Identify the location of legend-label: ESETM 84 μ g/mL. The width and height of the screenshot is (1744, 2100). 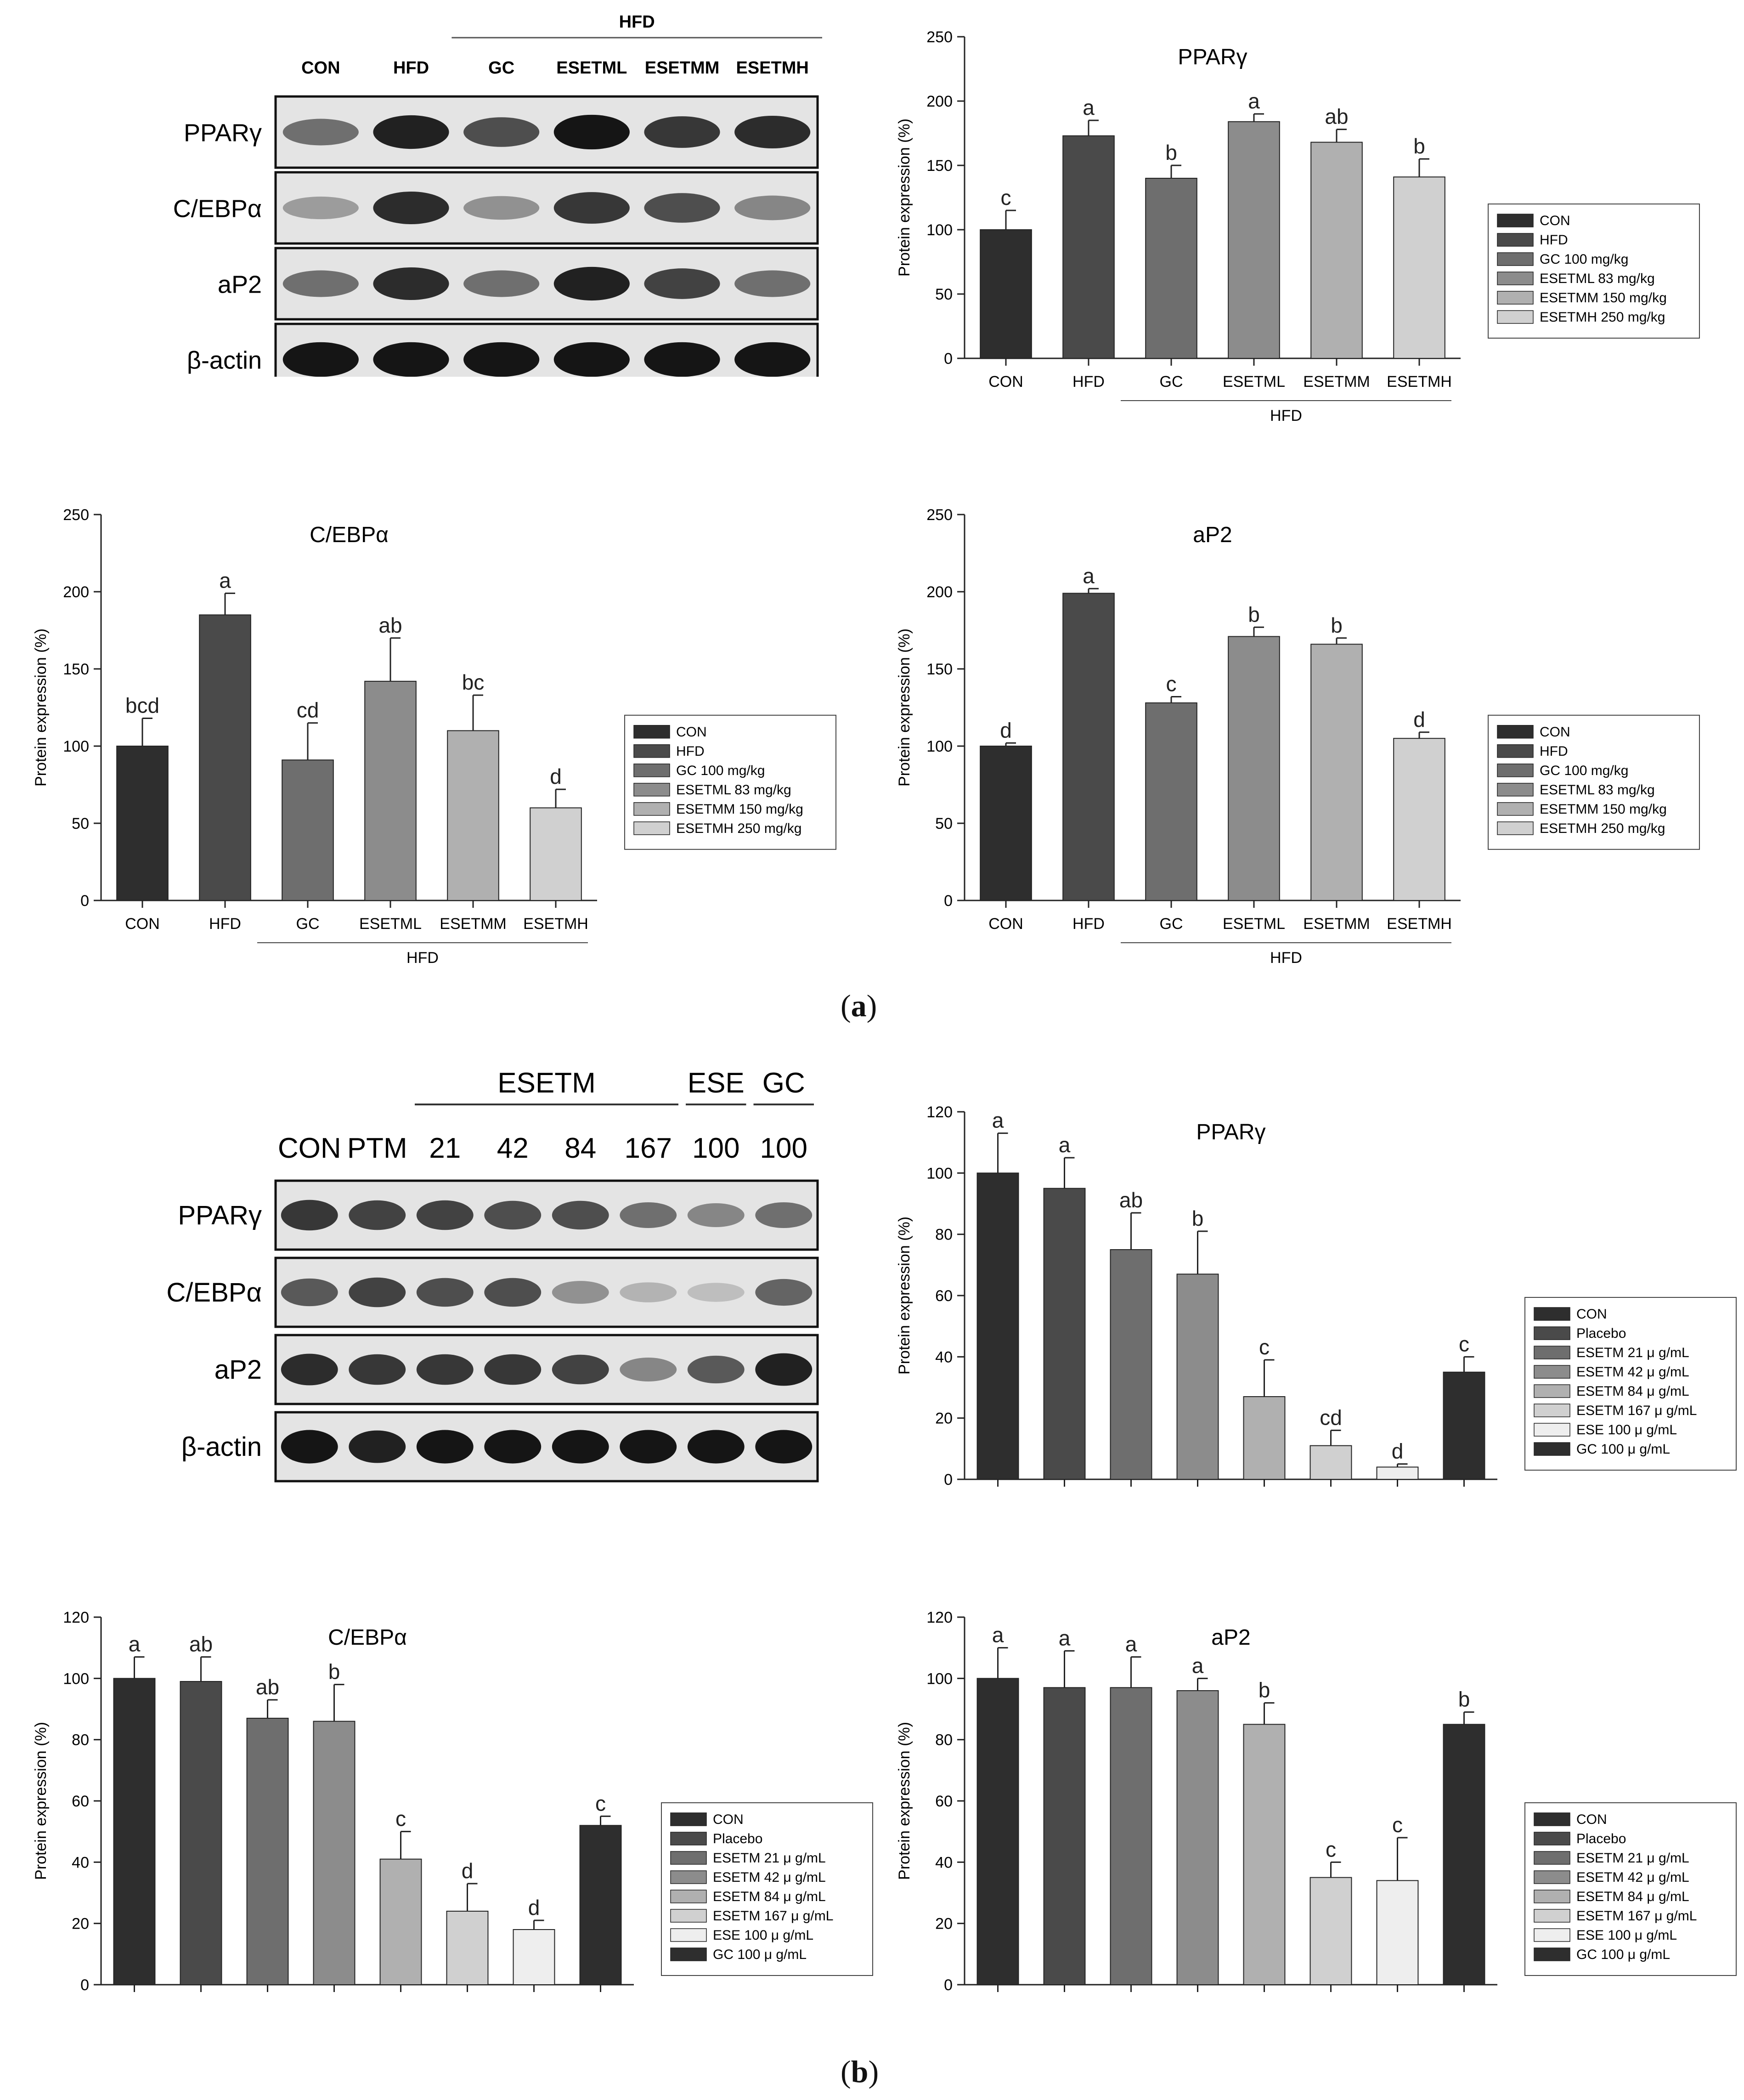
(1632, 1392).